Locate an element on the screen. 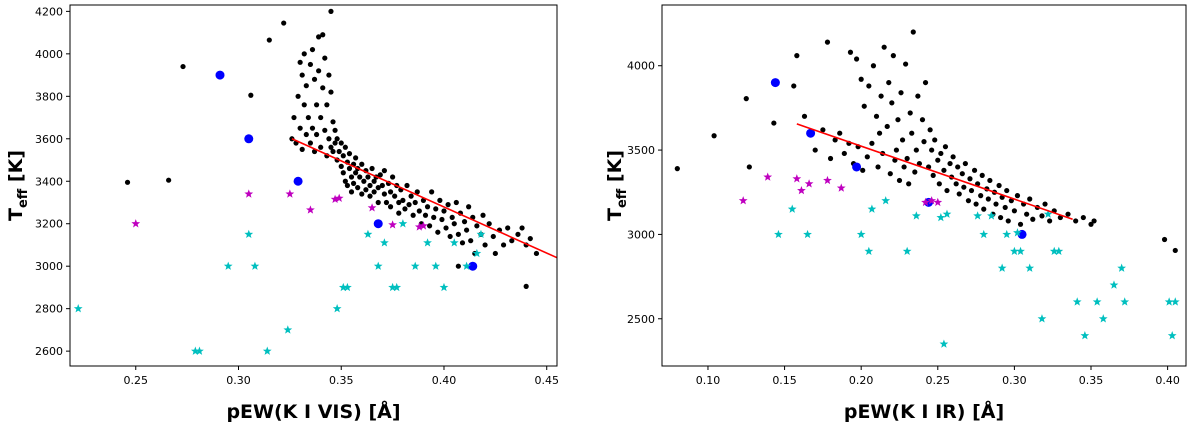 The image size is (1200, 427). magenta-star-series is located at coordinates (279, 210).